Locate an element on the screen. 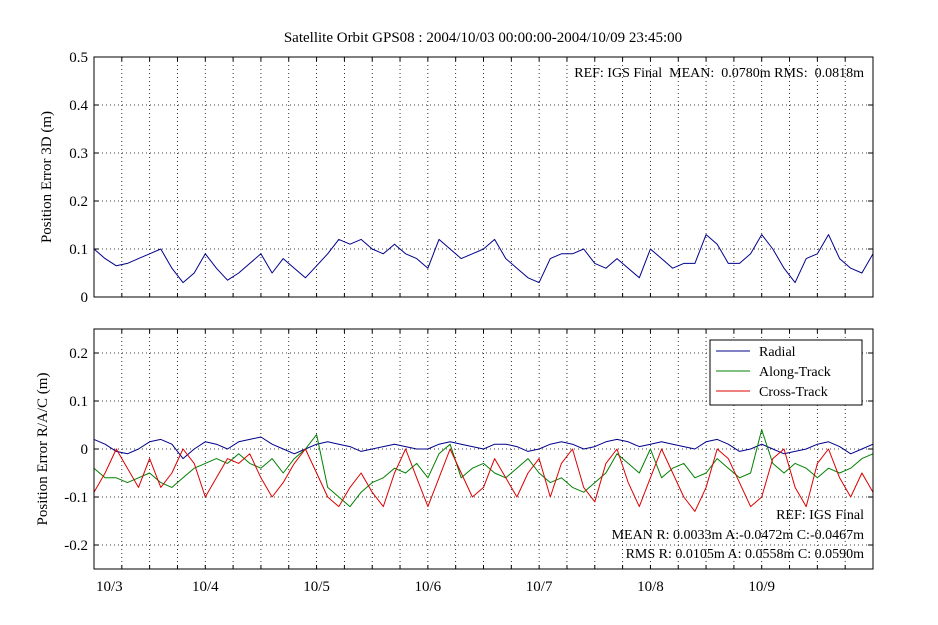 The image size is (938, 625). x-tick-label: 10/7 is located at coordinates (539, 587).